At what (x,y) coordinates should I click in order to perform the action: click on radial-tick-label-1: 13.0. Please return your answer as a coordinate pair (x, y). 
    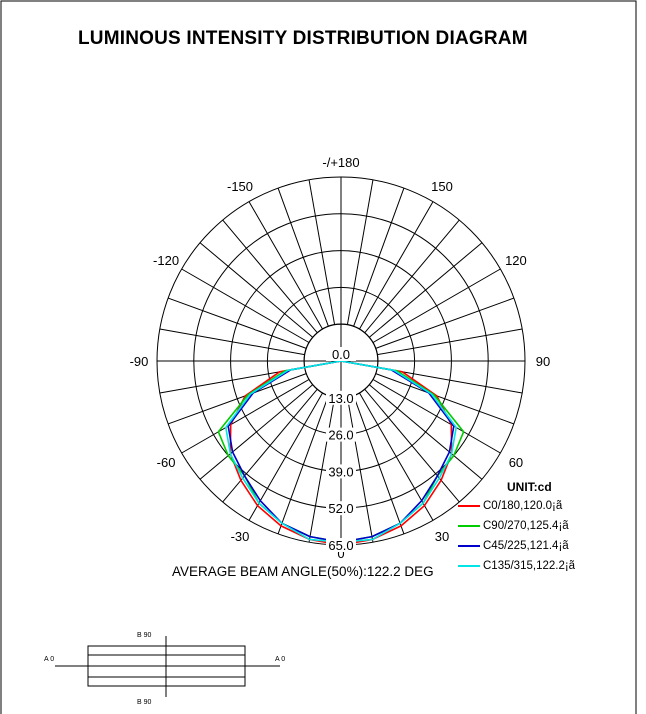
    Looking at the image, I should click on (340, 398).